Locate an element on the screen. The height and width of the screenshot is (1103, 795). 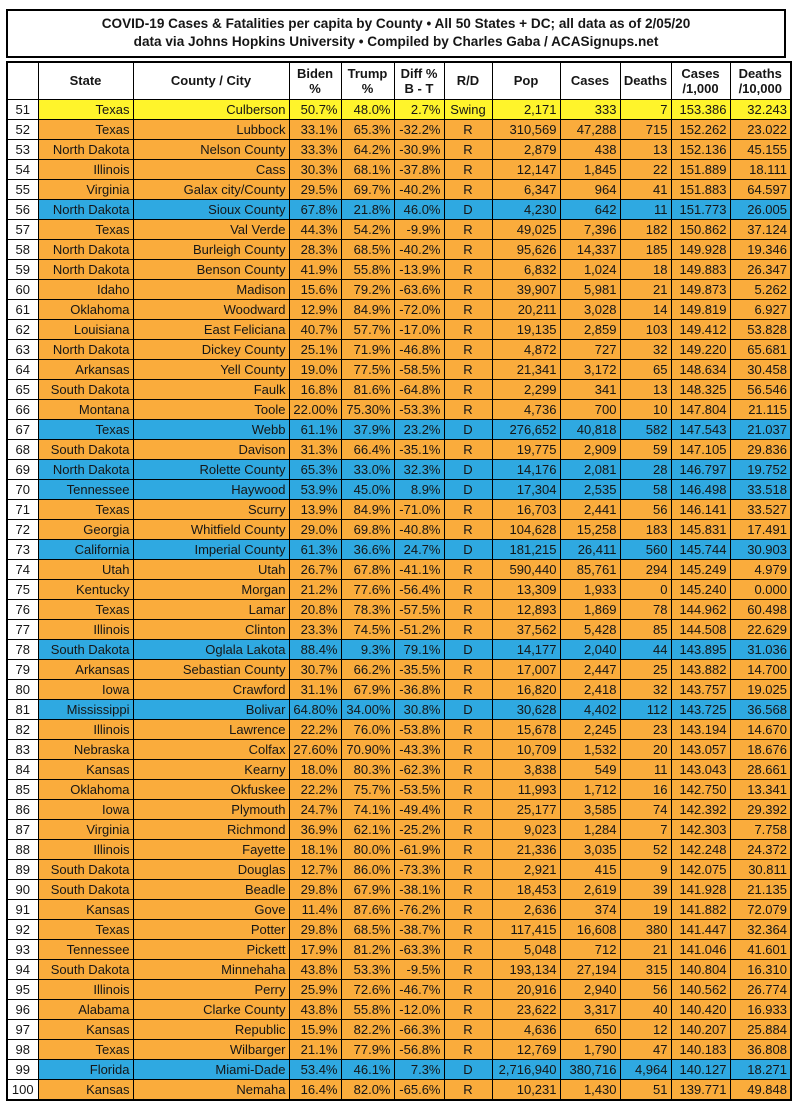
cell-trump: 75.30% is located at coordinates (367, 409).